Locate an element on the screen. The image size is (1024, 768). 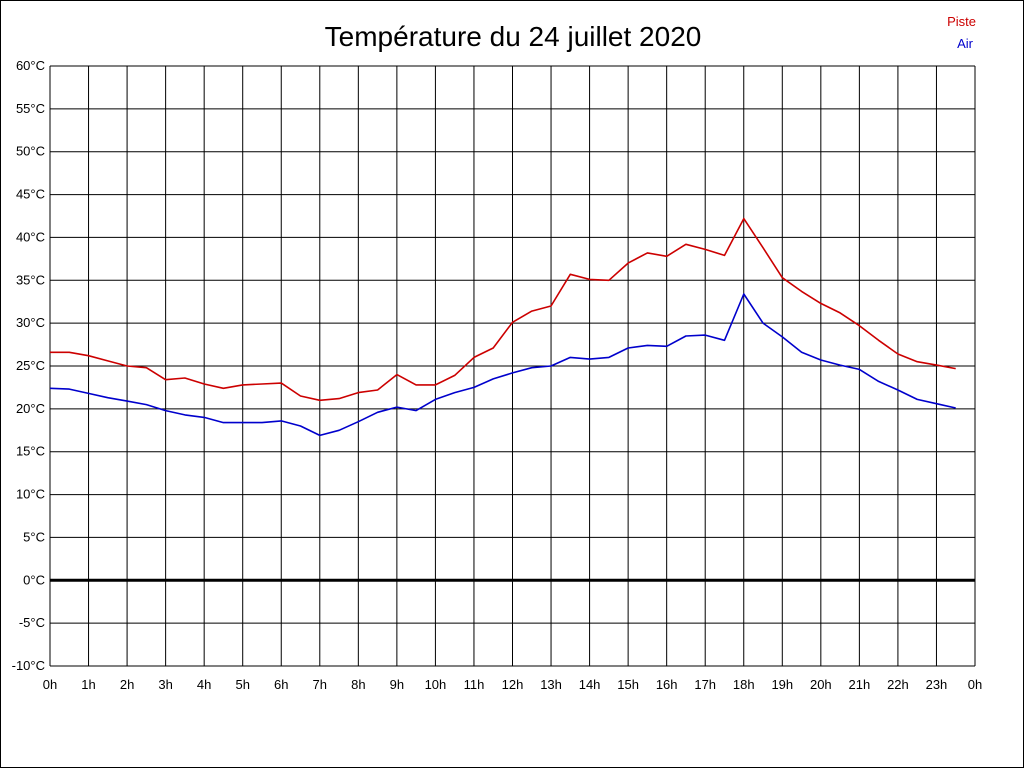
chart-title: Température du 24 juillet 2020 is located at coordinates (513, 36).